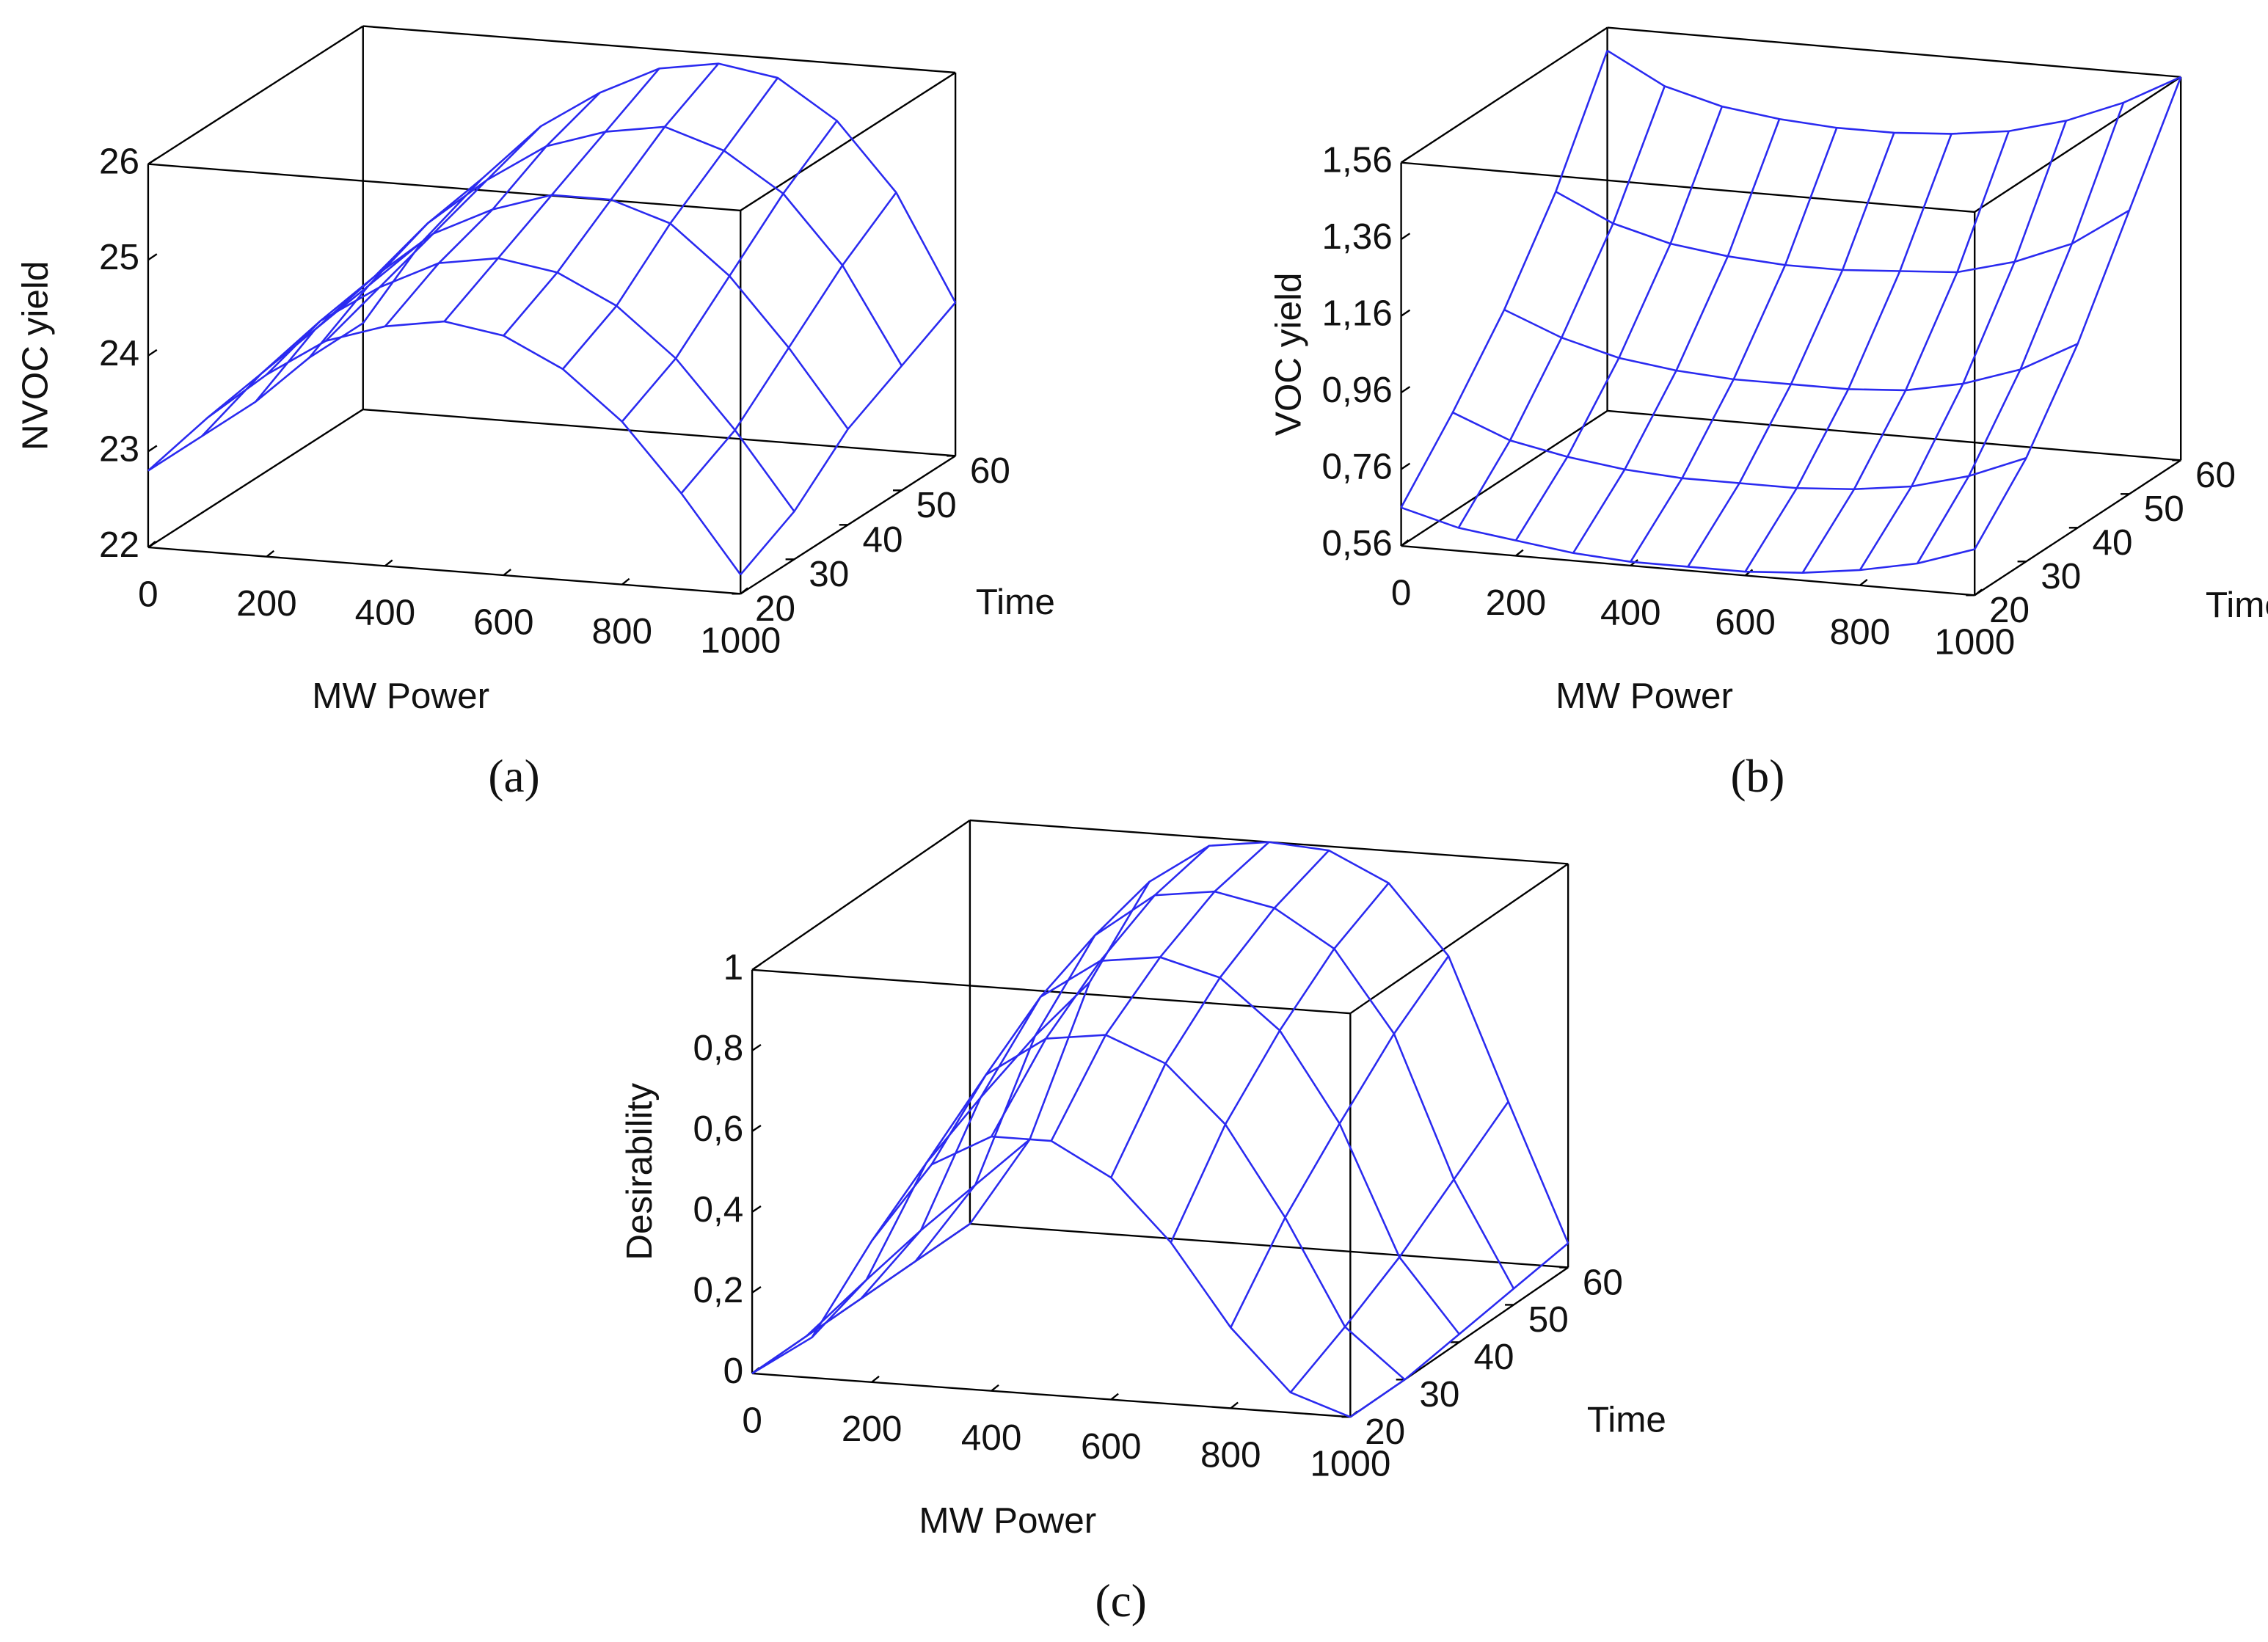 The width and height of the screenshot is (2268, 1642). What do you see at coordinates (718, 1048) in the screenshot?
I see `z-tick-label: 0,8` at bounding box center [718, 1048].